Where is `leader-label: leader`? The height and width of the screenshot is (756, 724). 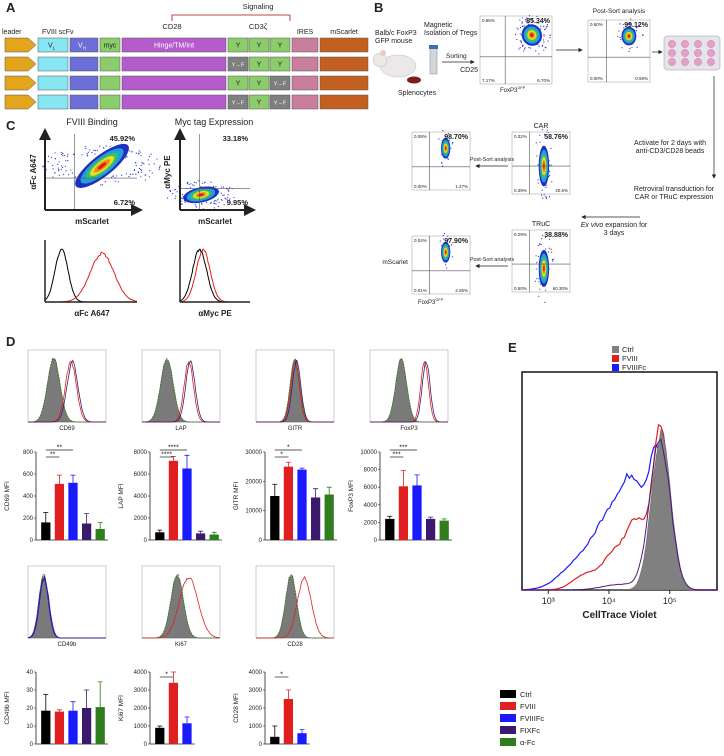 leader-label: leader is located at coordinates (12, 32).